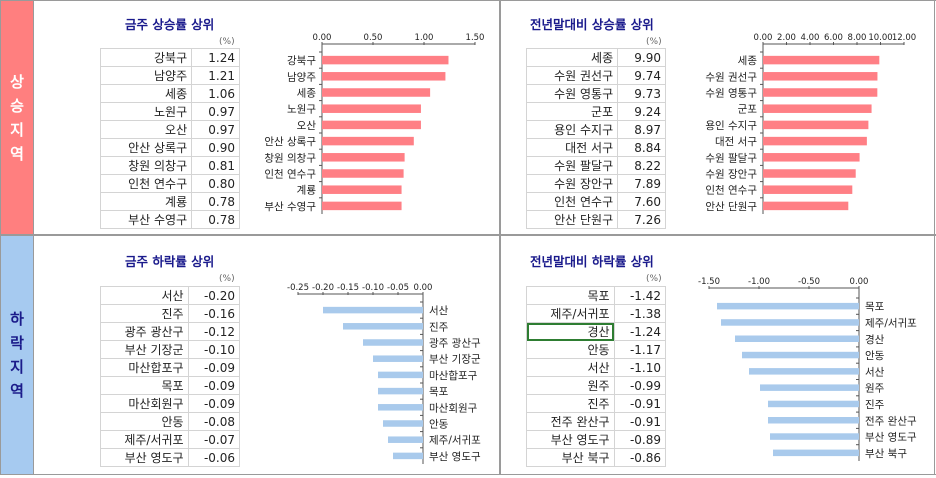 The height and width of the screenshot is (478, 936). What do you see at coordinates (748, 110) in the screenshot?
I see `category-label: 군포` at bounding box center [748, 110].